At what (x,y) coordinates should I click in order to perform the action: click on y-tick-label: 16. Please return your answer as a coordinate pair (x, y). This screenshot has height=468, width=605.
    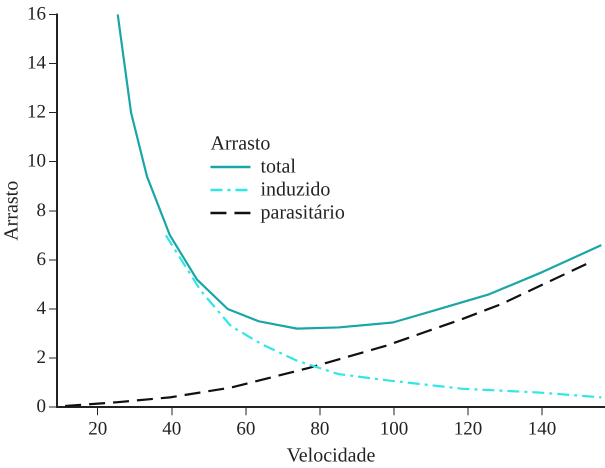
    Looking at the image, I should click on (36, 13).